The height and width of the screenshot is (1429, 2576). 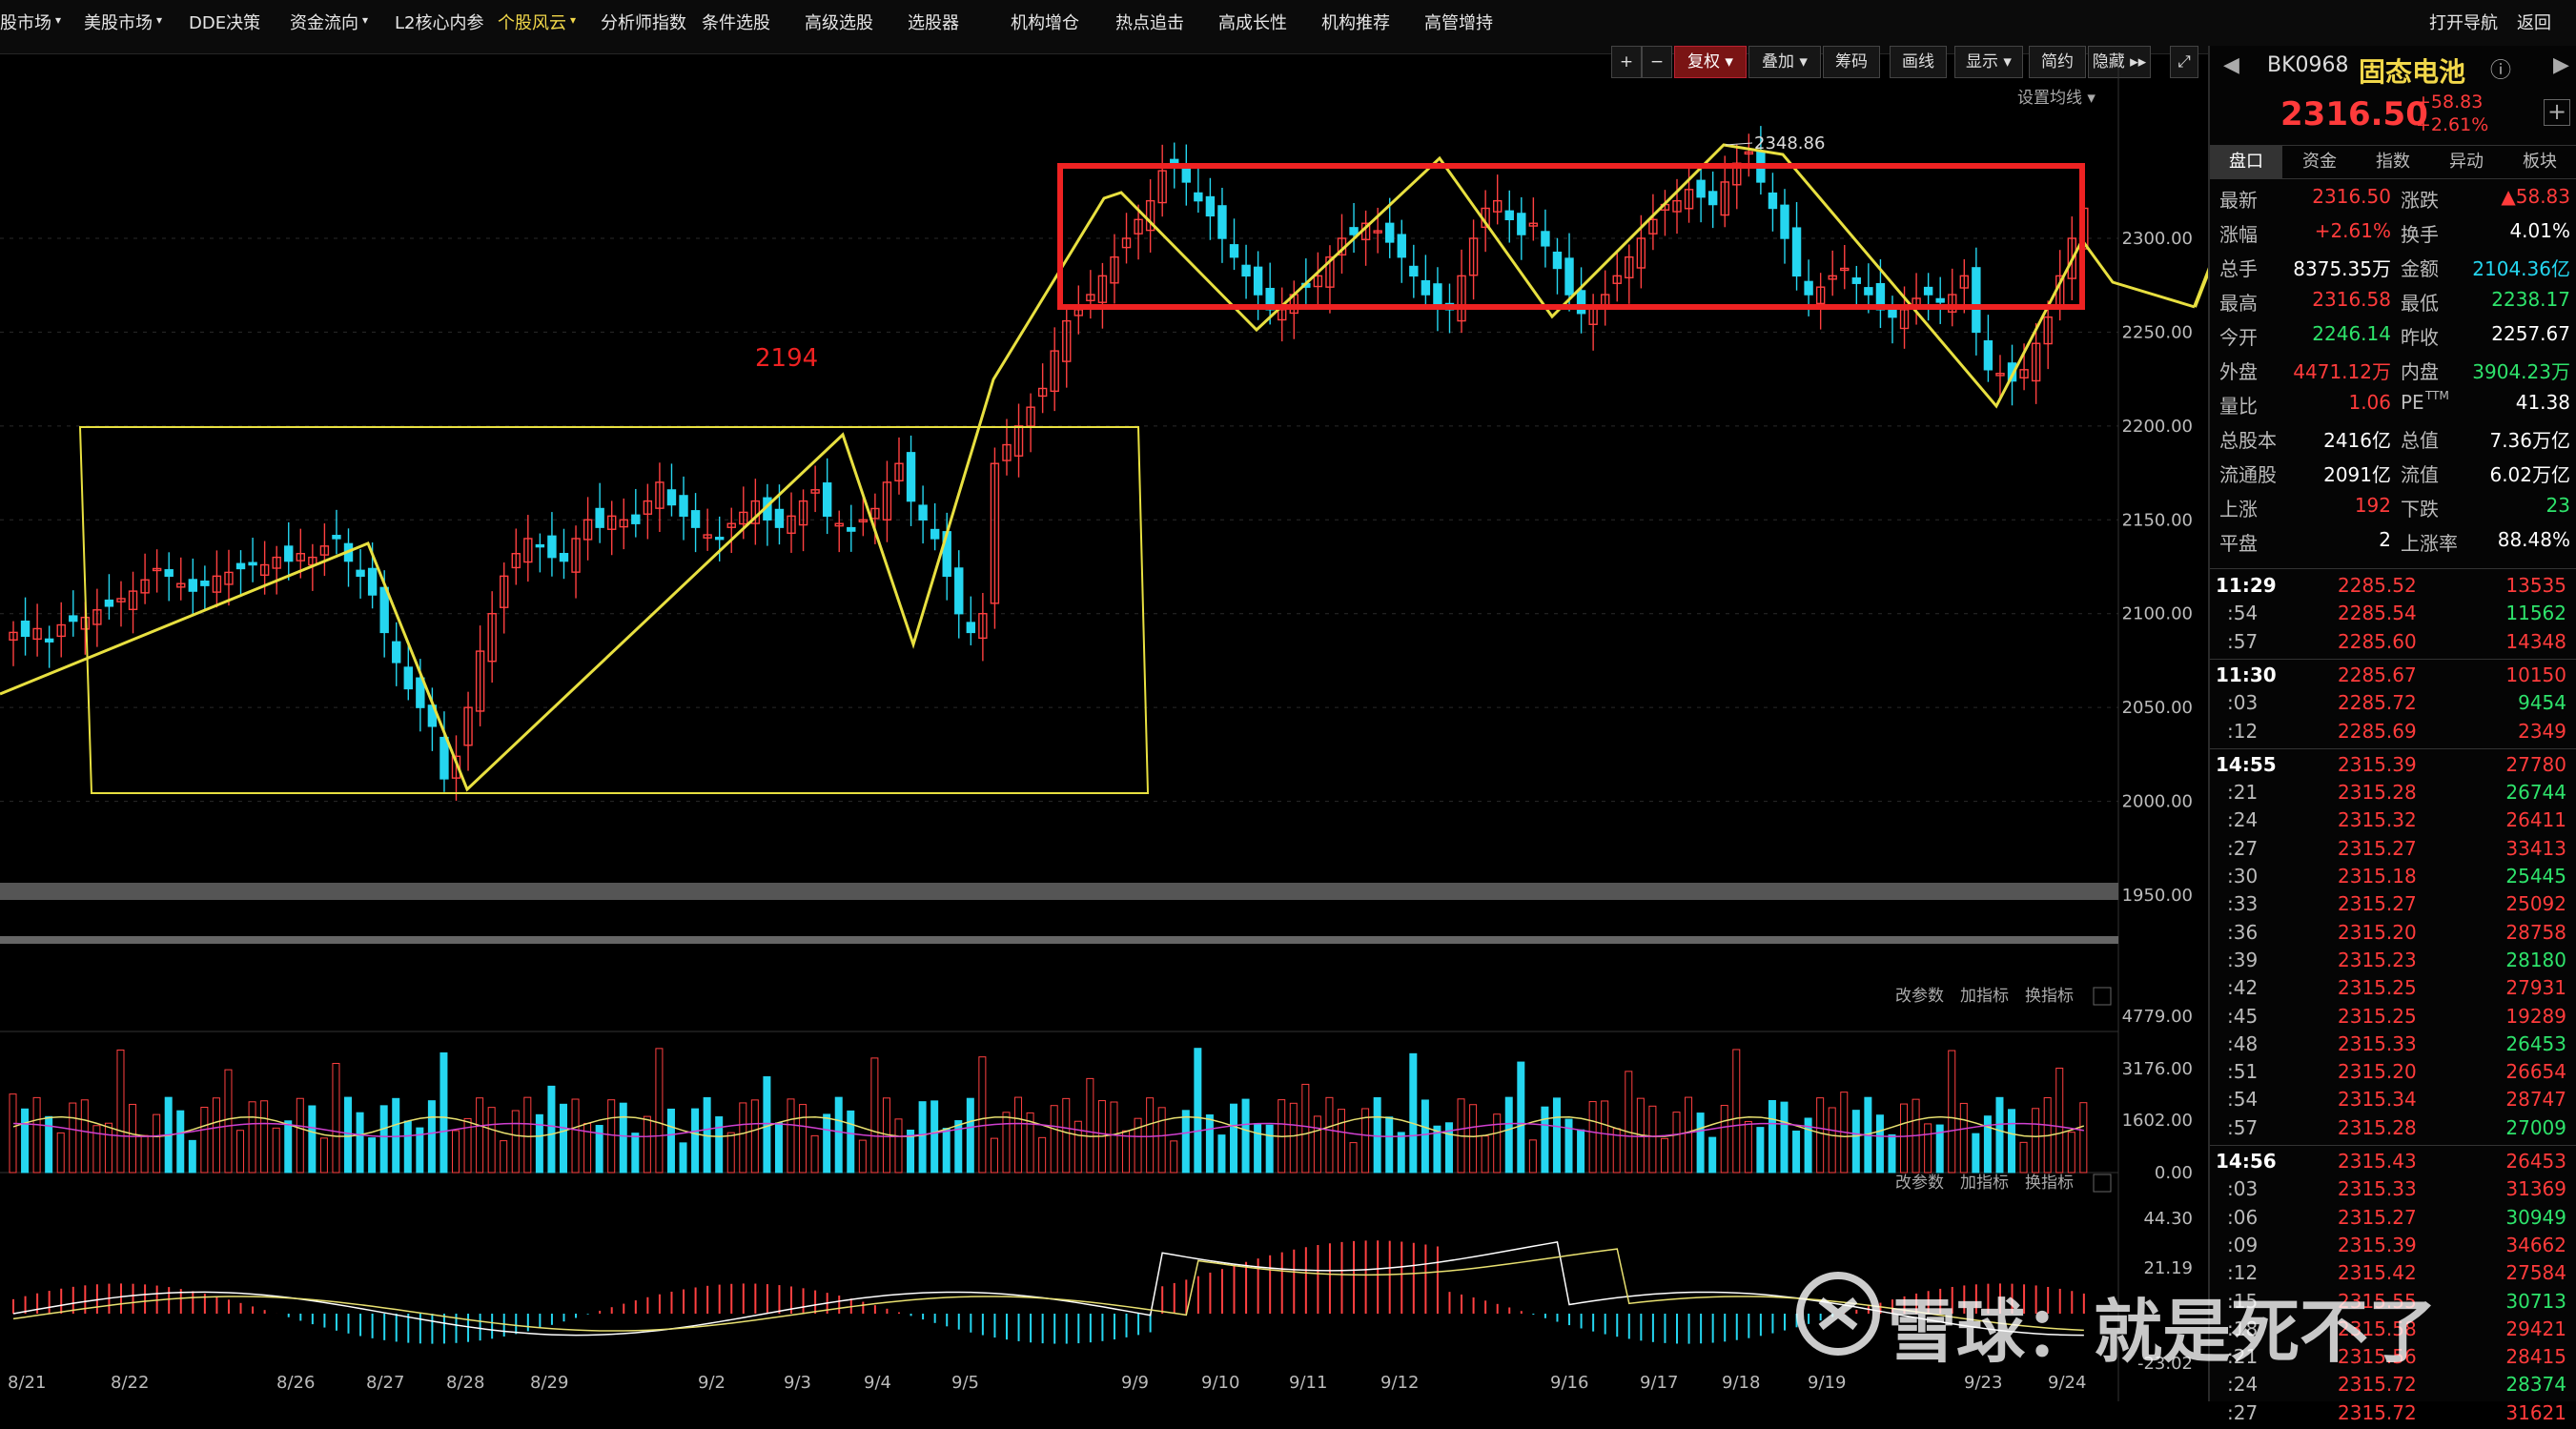 I want to click on fullscreen-icon: ⤢, so click(x=2184, y=62).